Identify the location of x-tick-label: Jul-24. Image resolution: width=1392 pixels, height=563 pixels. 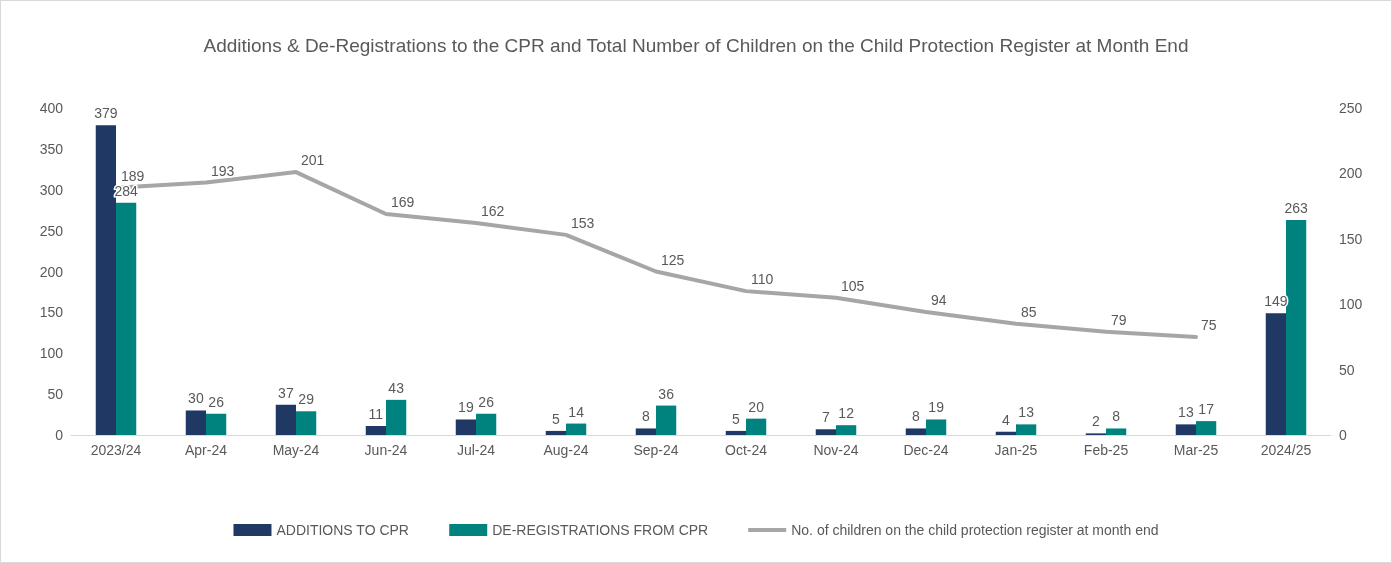
(476, 450).